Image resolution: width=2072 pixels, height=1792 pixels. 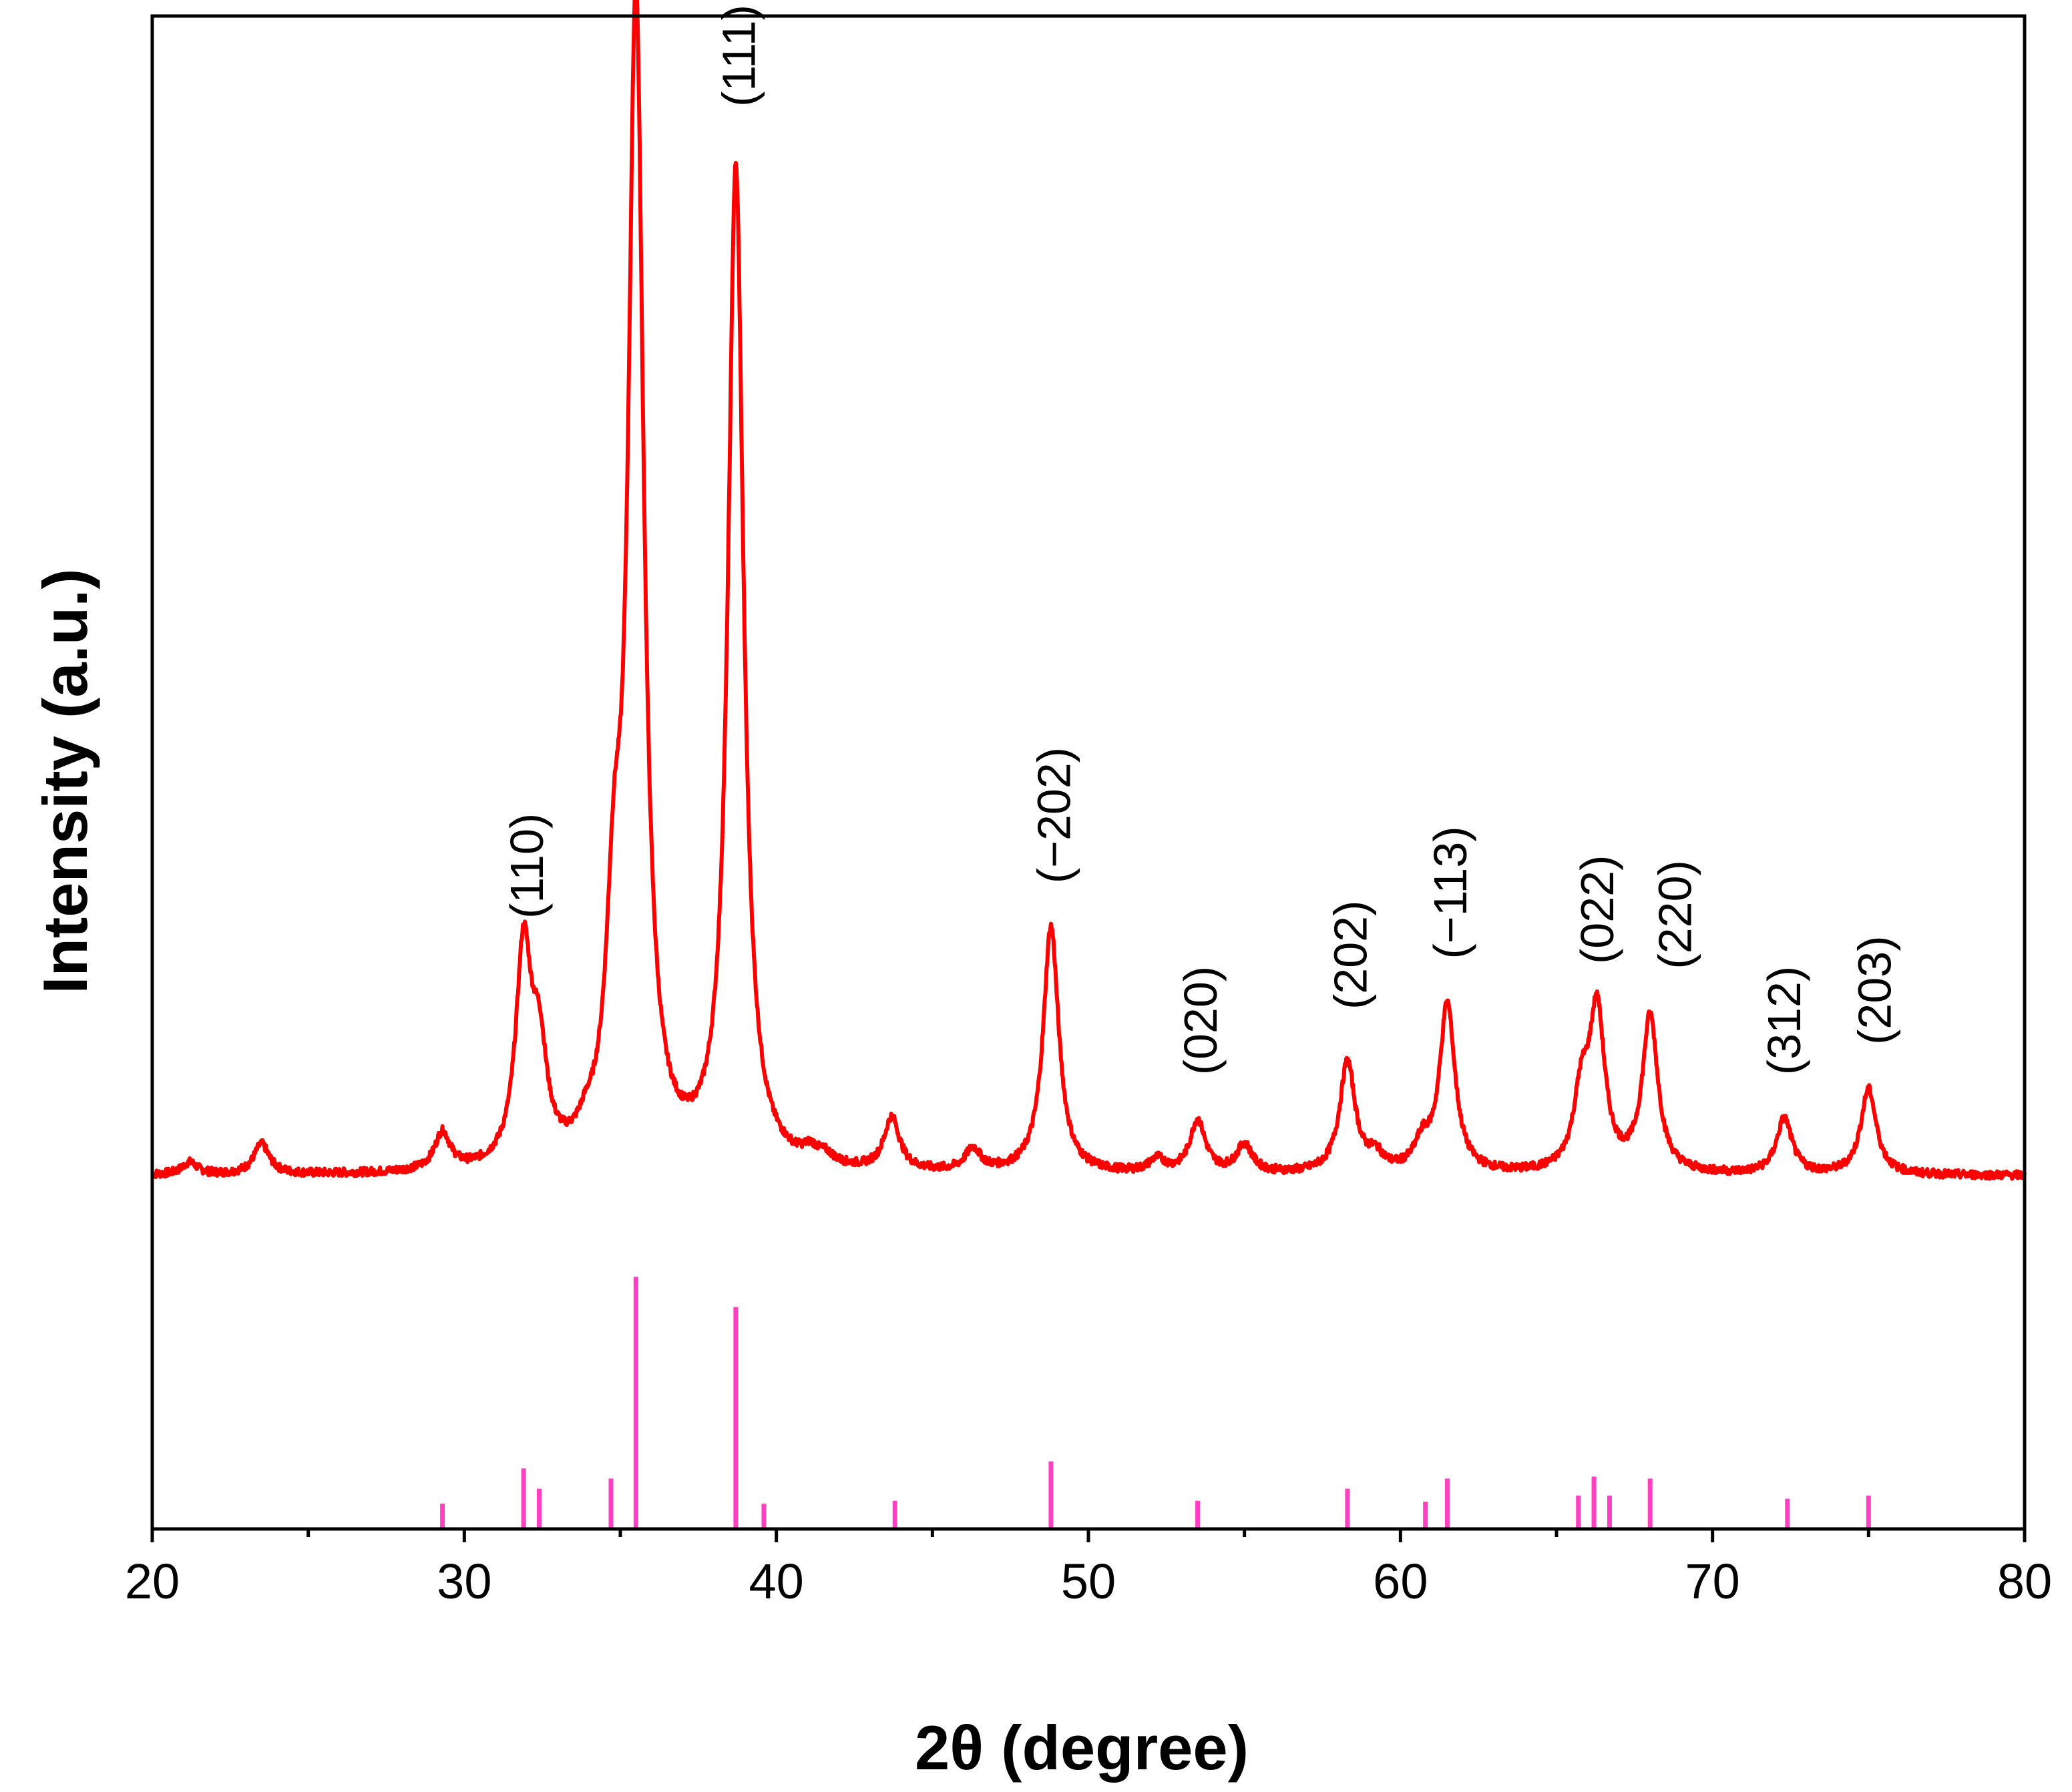 I want to click on x-tick-label: 40, so click(x=776, y=1582).